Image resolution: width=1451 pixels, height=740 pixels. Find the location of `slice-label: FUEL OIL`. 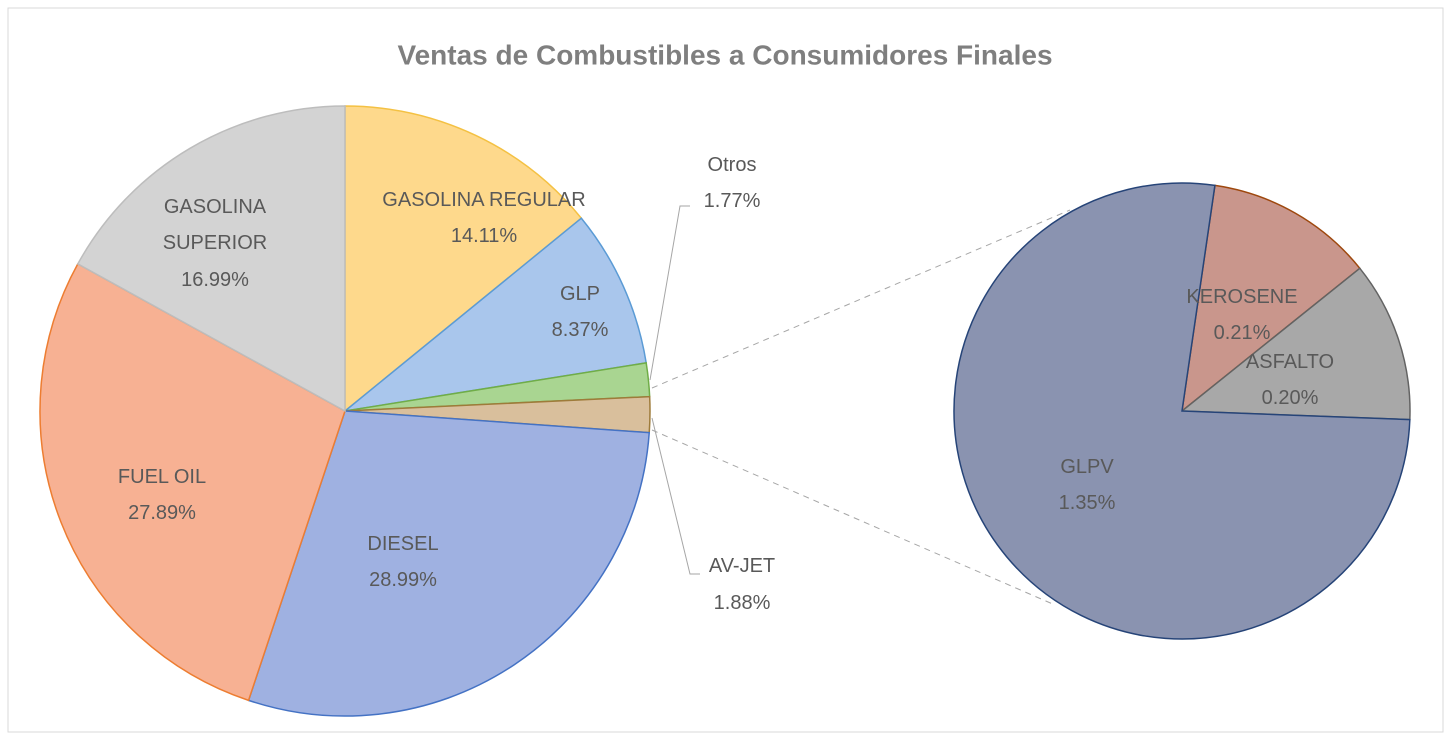

slice-label: FUEL OIL is located at coordinates (162, 477).